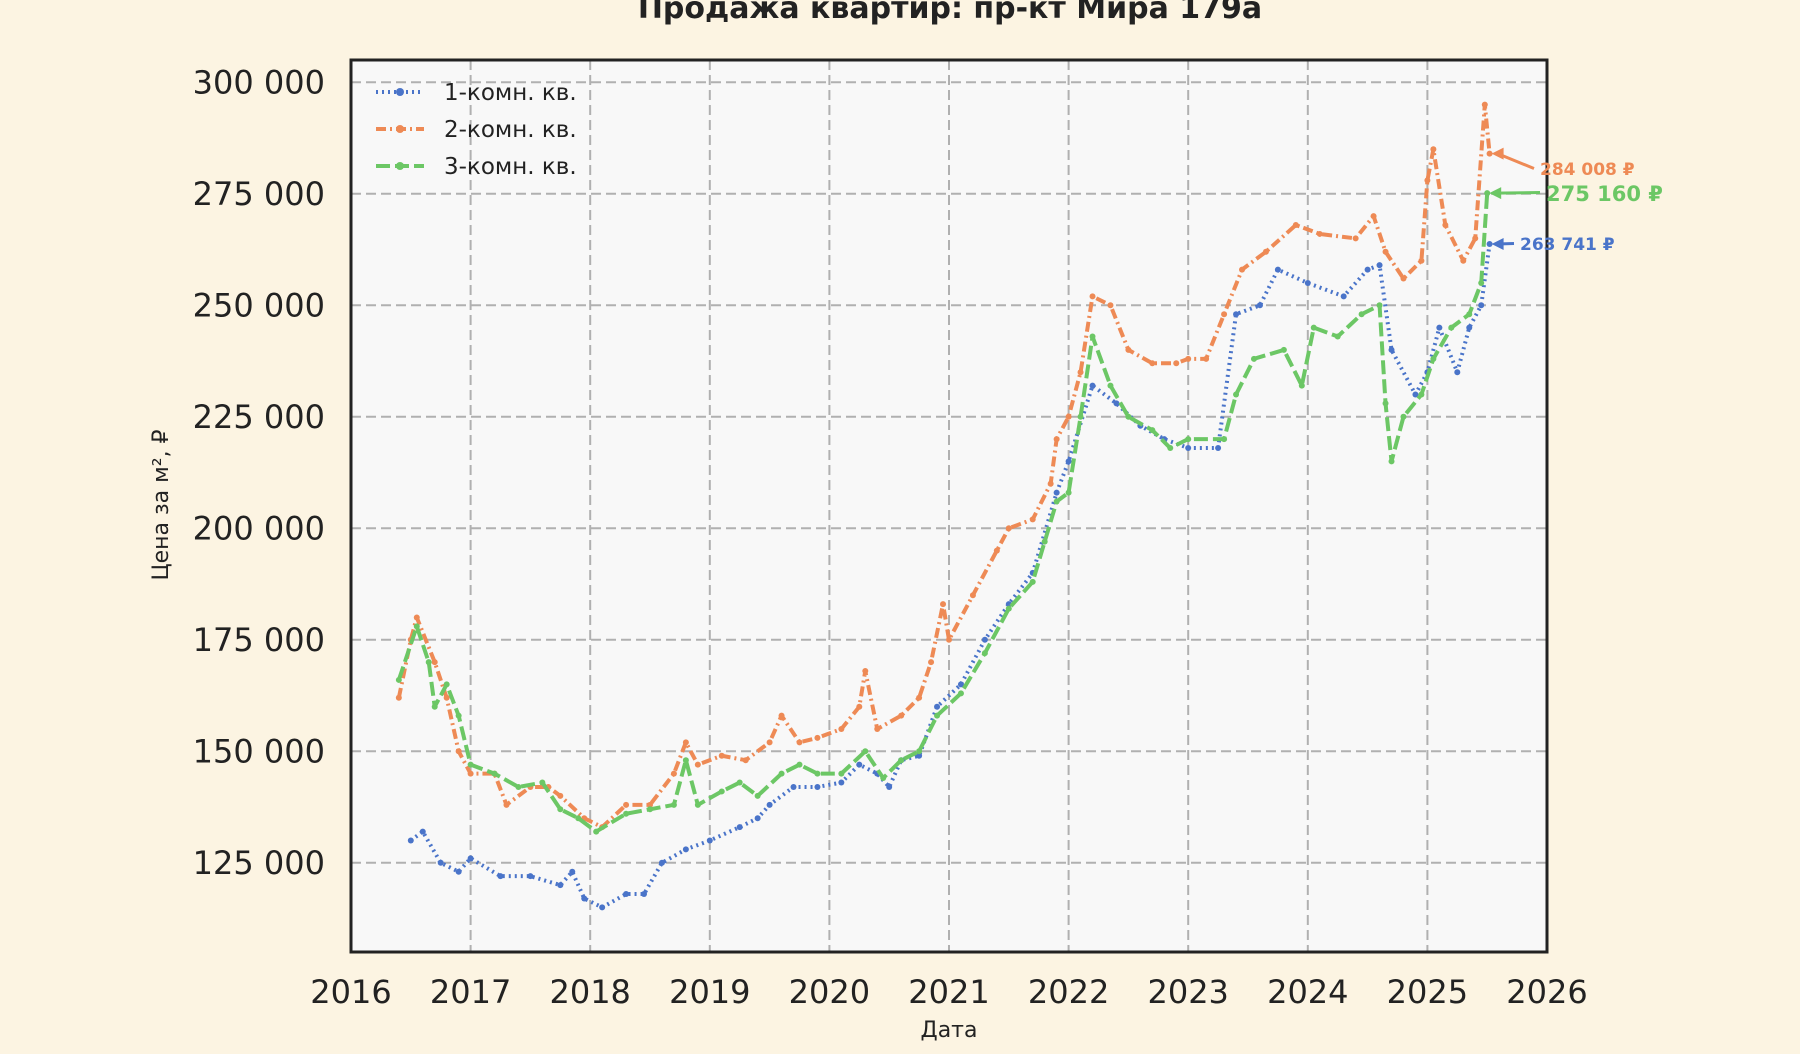 This screenshot has height=1054, width=1800. What do you see at coordinates (510, 130) in the screenshot?
I see `legend-label: 2-комн. кв.` at bounding box center [510, 130].